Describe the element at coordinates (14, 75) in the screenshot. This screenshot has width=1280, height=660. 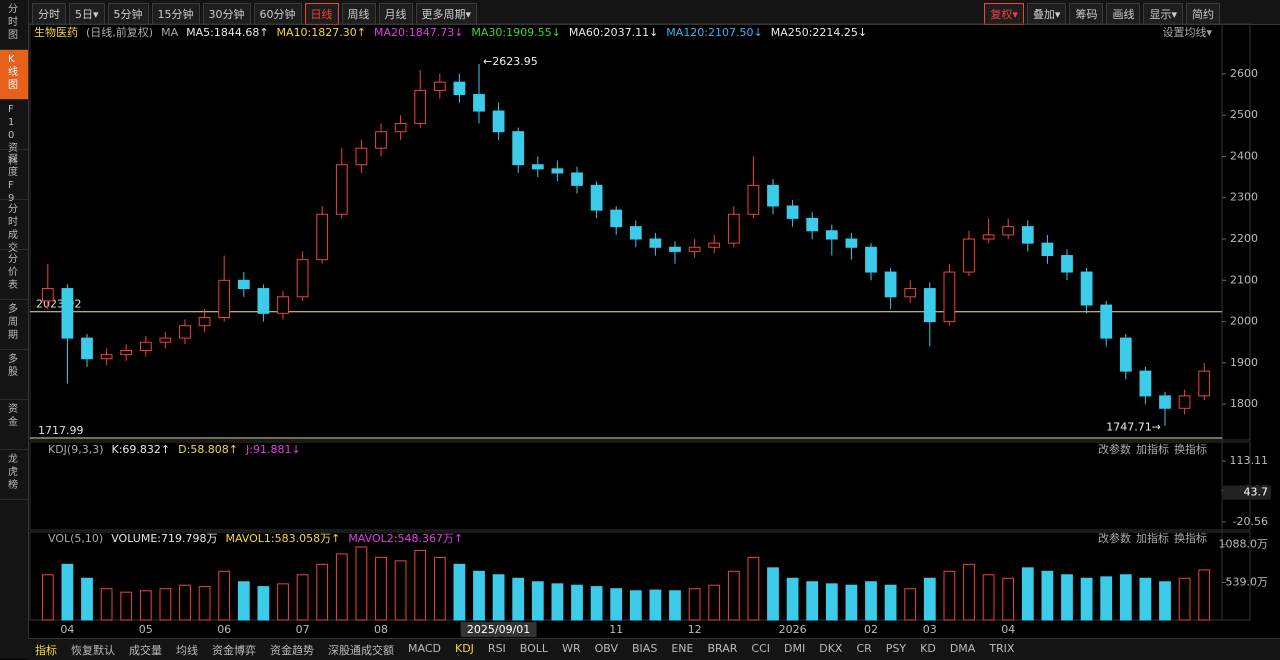
I see `side-tab: K线图` at that location.